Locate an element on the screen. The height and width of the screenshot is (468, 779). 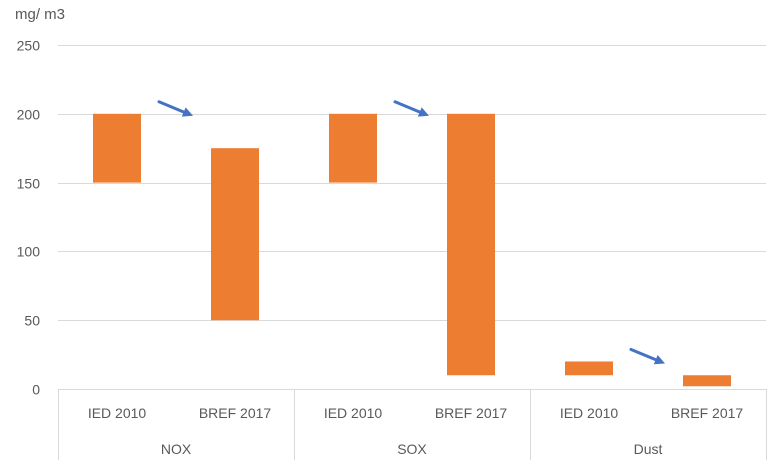
y-tick-label: 150 is located at coordinates (29, 184).